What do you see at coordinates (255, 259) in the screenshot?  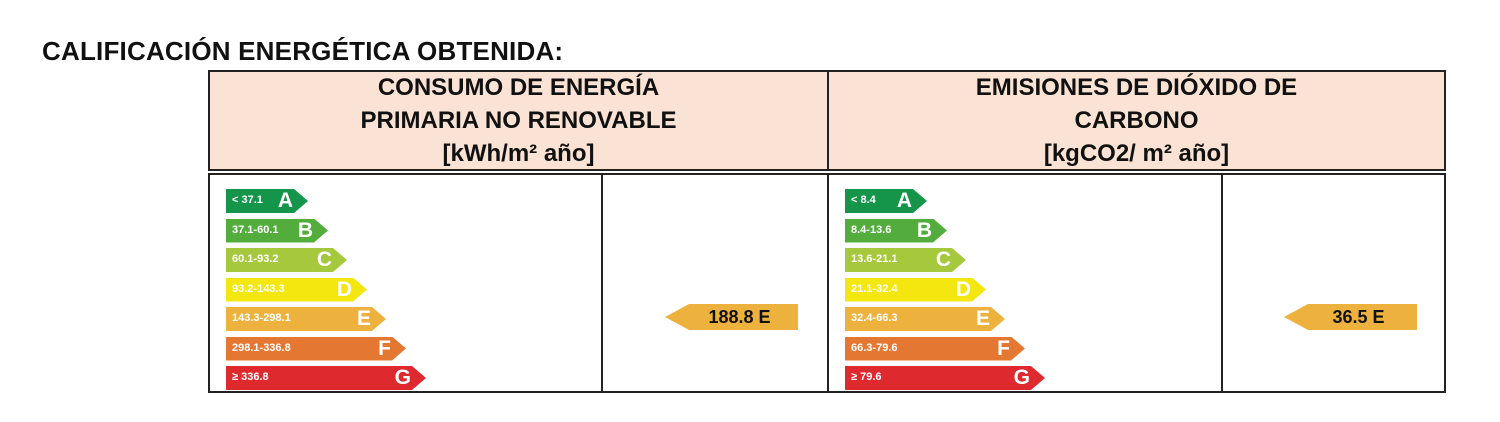 I see `scale-range-label: 60.1-93.2` at bounding box center [255, 259].